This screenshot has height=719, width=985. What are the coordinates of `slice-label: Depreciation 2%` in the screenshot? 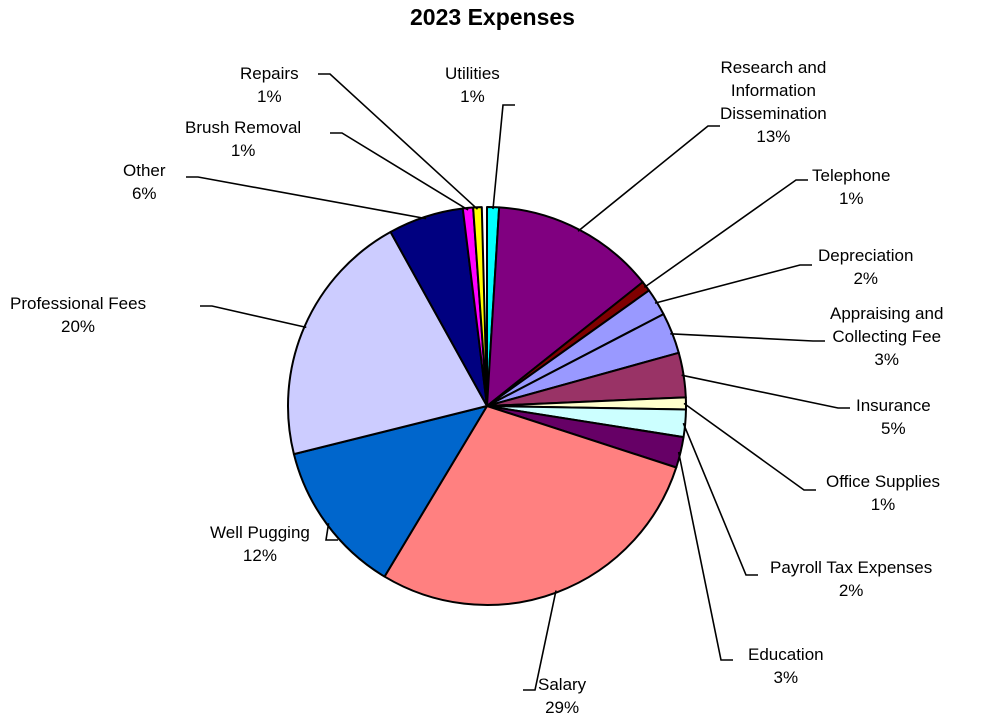 It's located at (865, 267).